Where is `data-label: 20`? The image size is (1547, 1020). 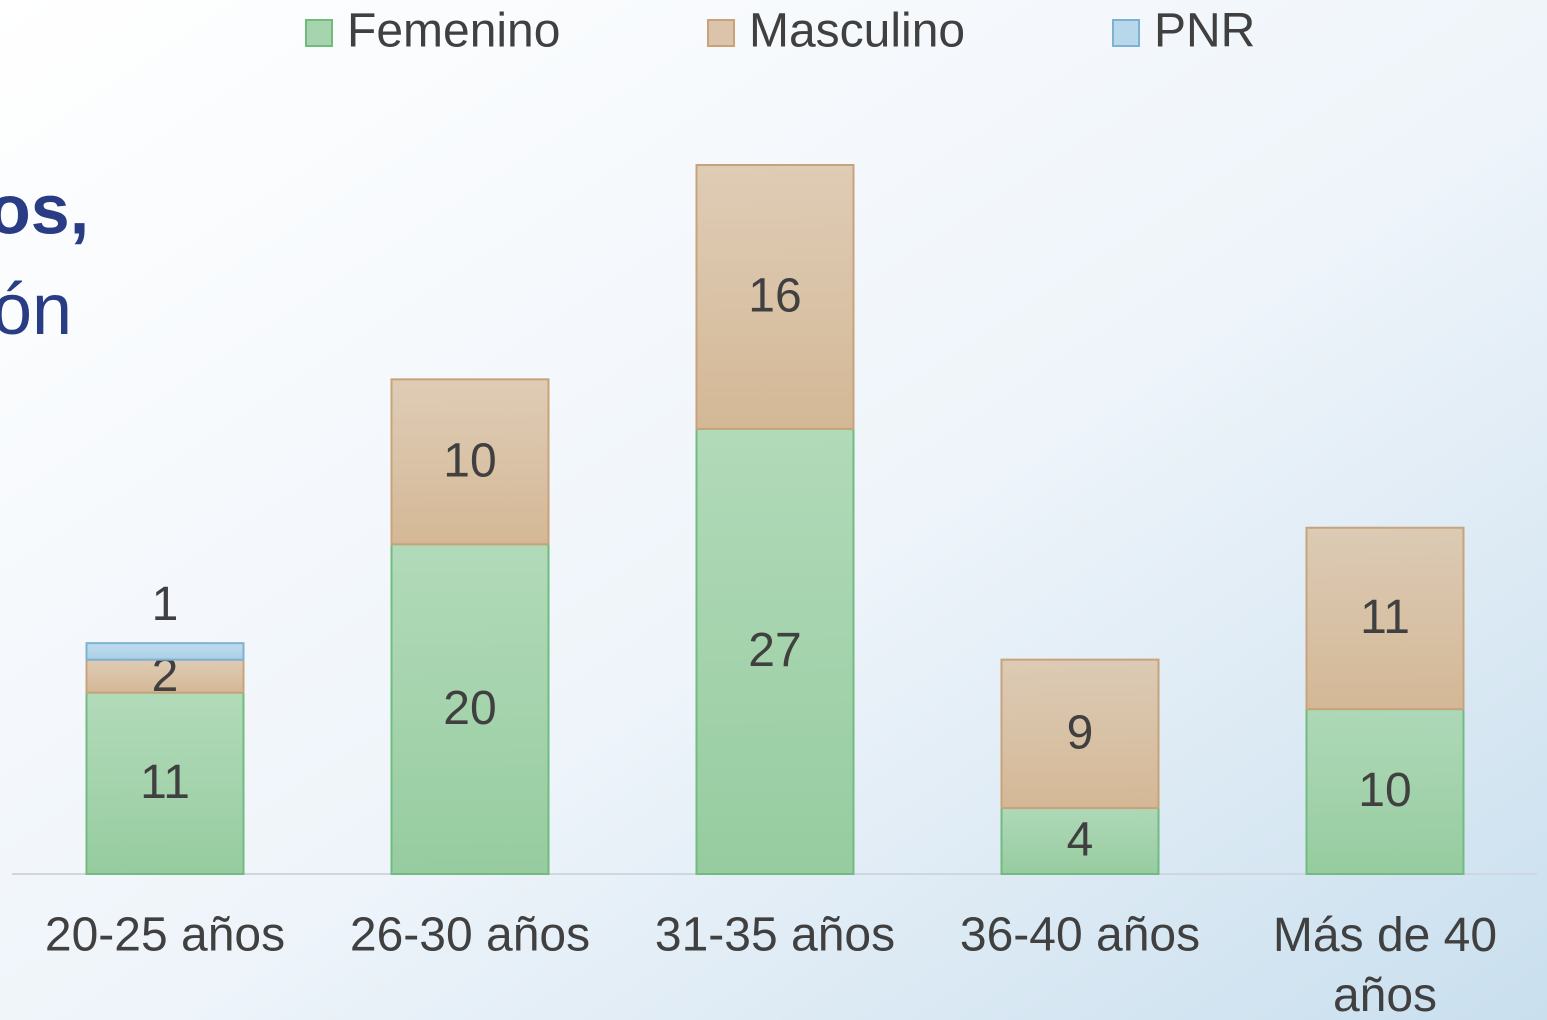
data-label: 20 is located at coordinates (469, 708).